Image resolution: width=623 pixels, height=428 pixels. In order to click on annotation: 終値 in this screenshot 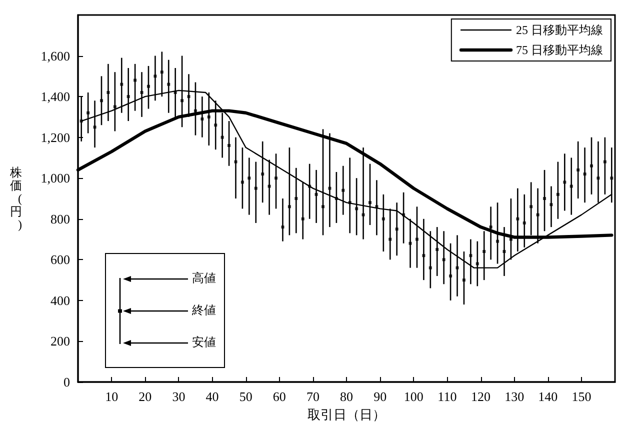, I will do `click(204, 310)`.